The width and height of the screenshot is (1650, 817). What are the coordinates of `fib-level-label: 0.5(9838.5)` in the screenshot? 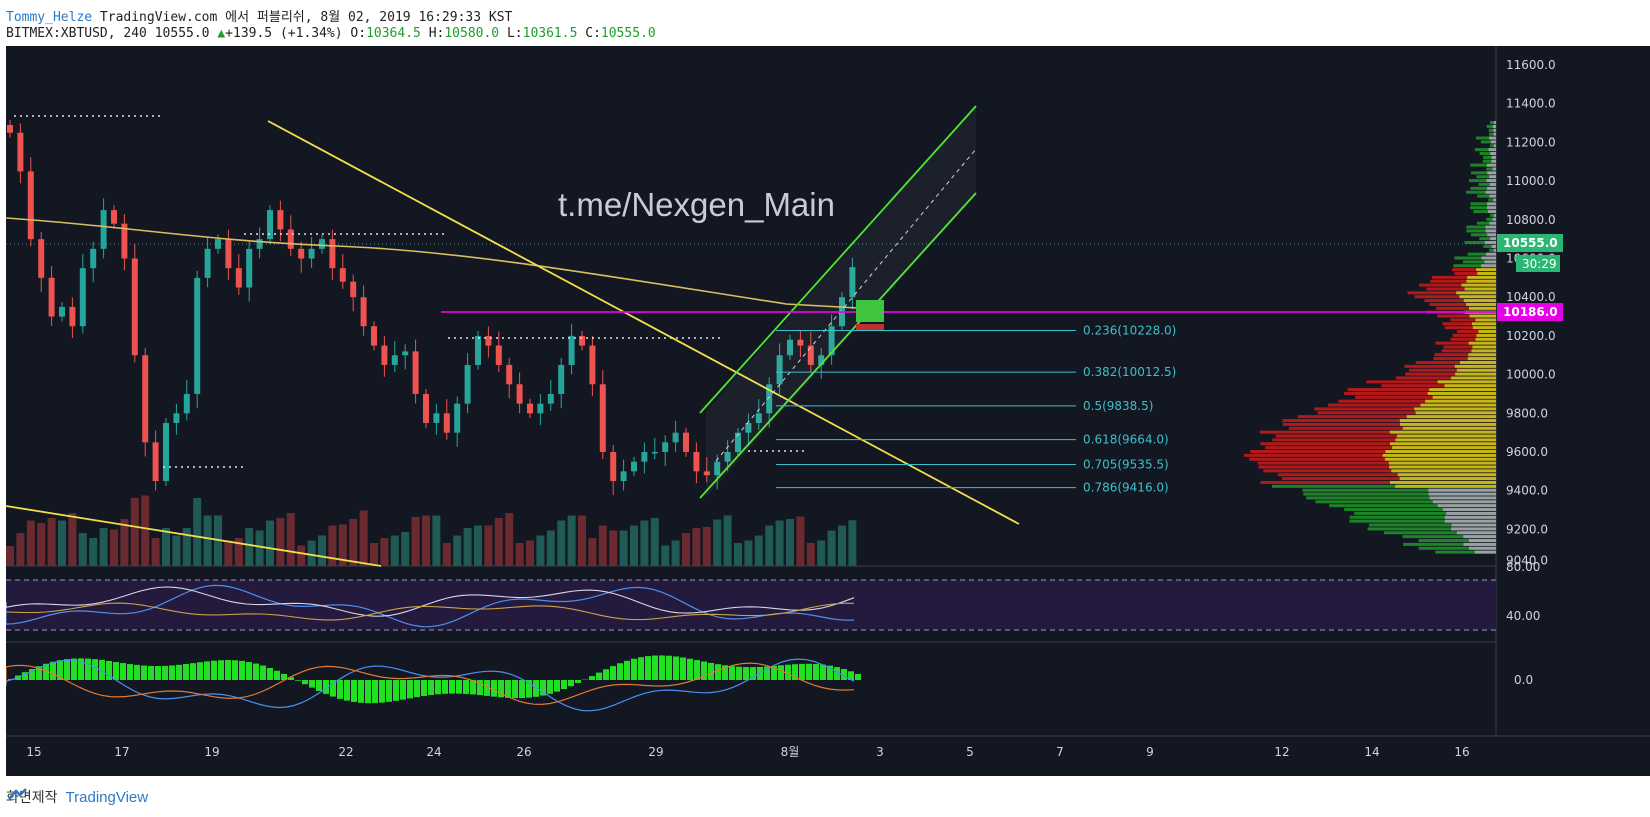 It's located at (1118, 406).